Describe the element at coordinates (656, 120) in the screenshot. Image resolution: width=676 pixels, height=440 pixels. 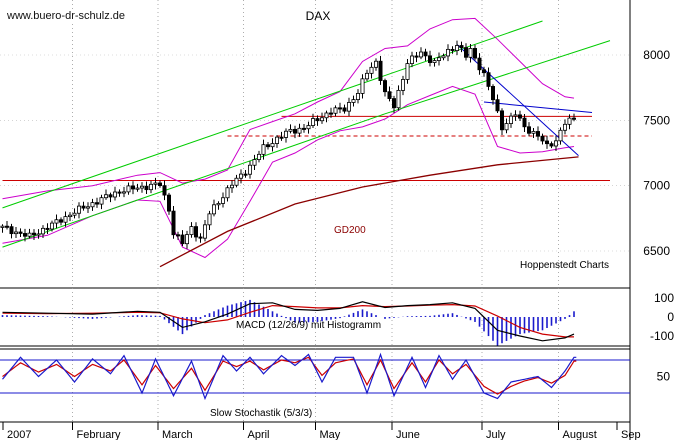
I see `y-tick-label: 7500` at that location.